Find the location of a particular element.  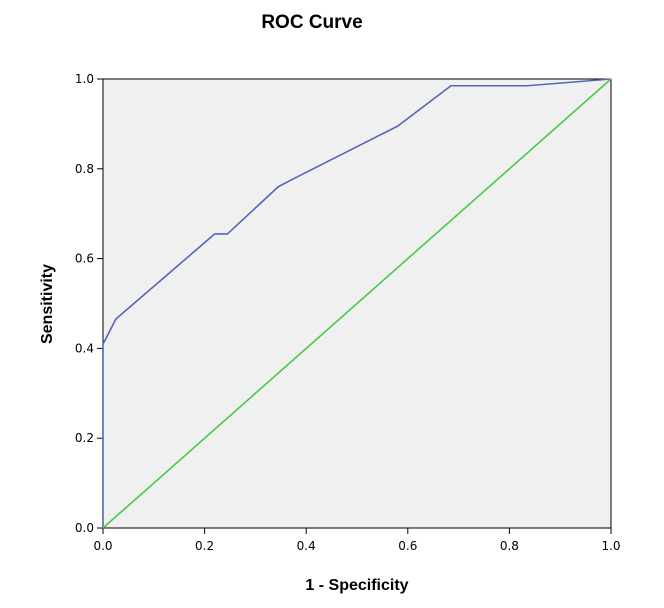

y-tick-label: 0.6 is located at coordinates (84, 259).